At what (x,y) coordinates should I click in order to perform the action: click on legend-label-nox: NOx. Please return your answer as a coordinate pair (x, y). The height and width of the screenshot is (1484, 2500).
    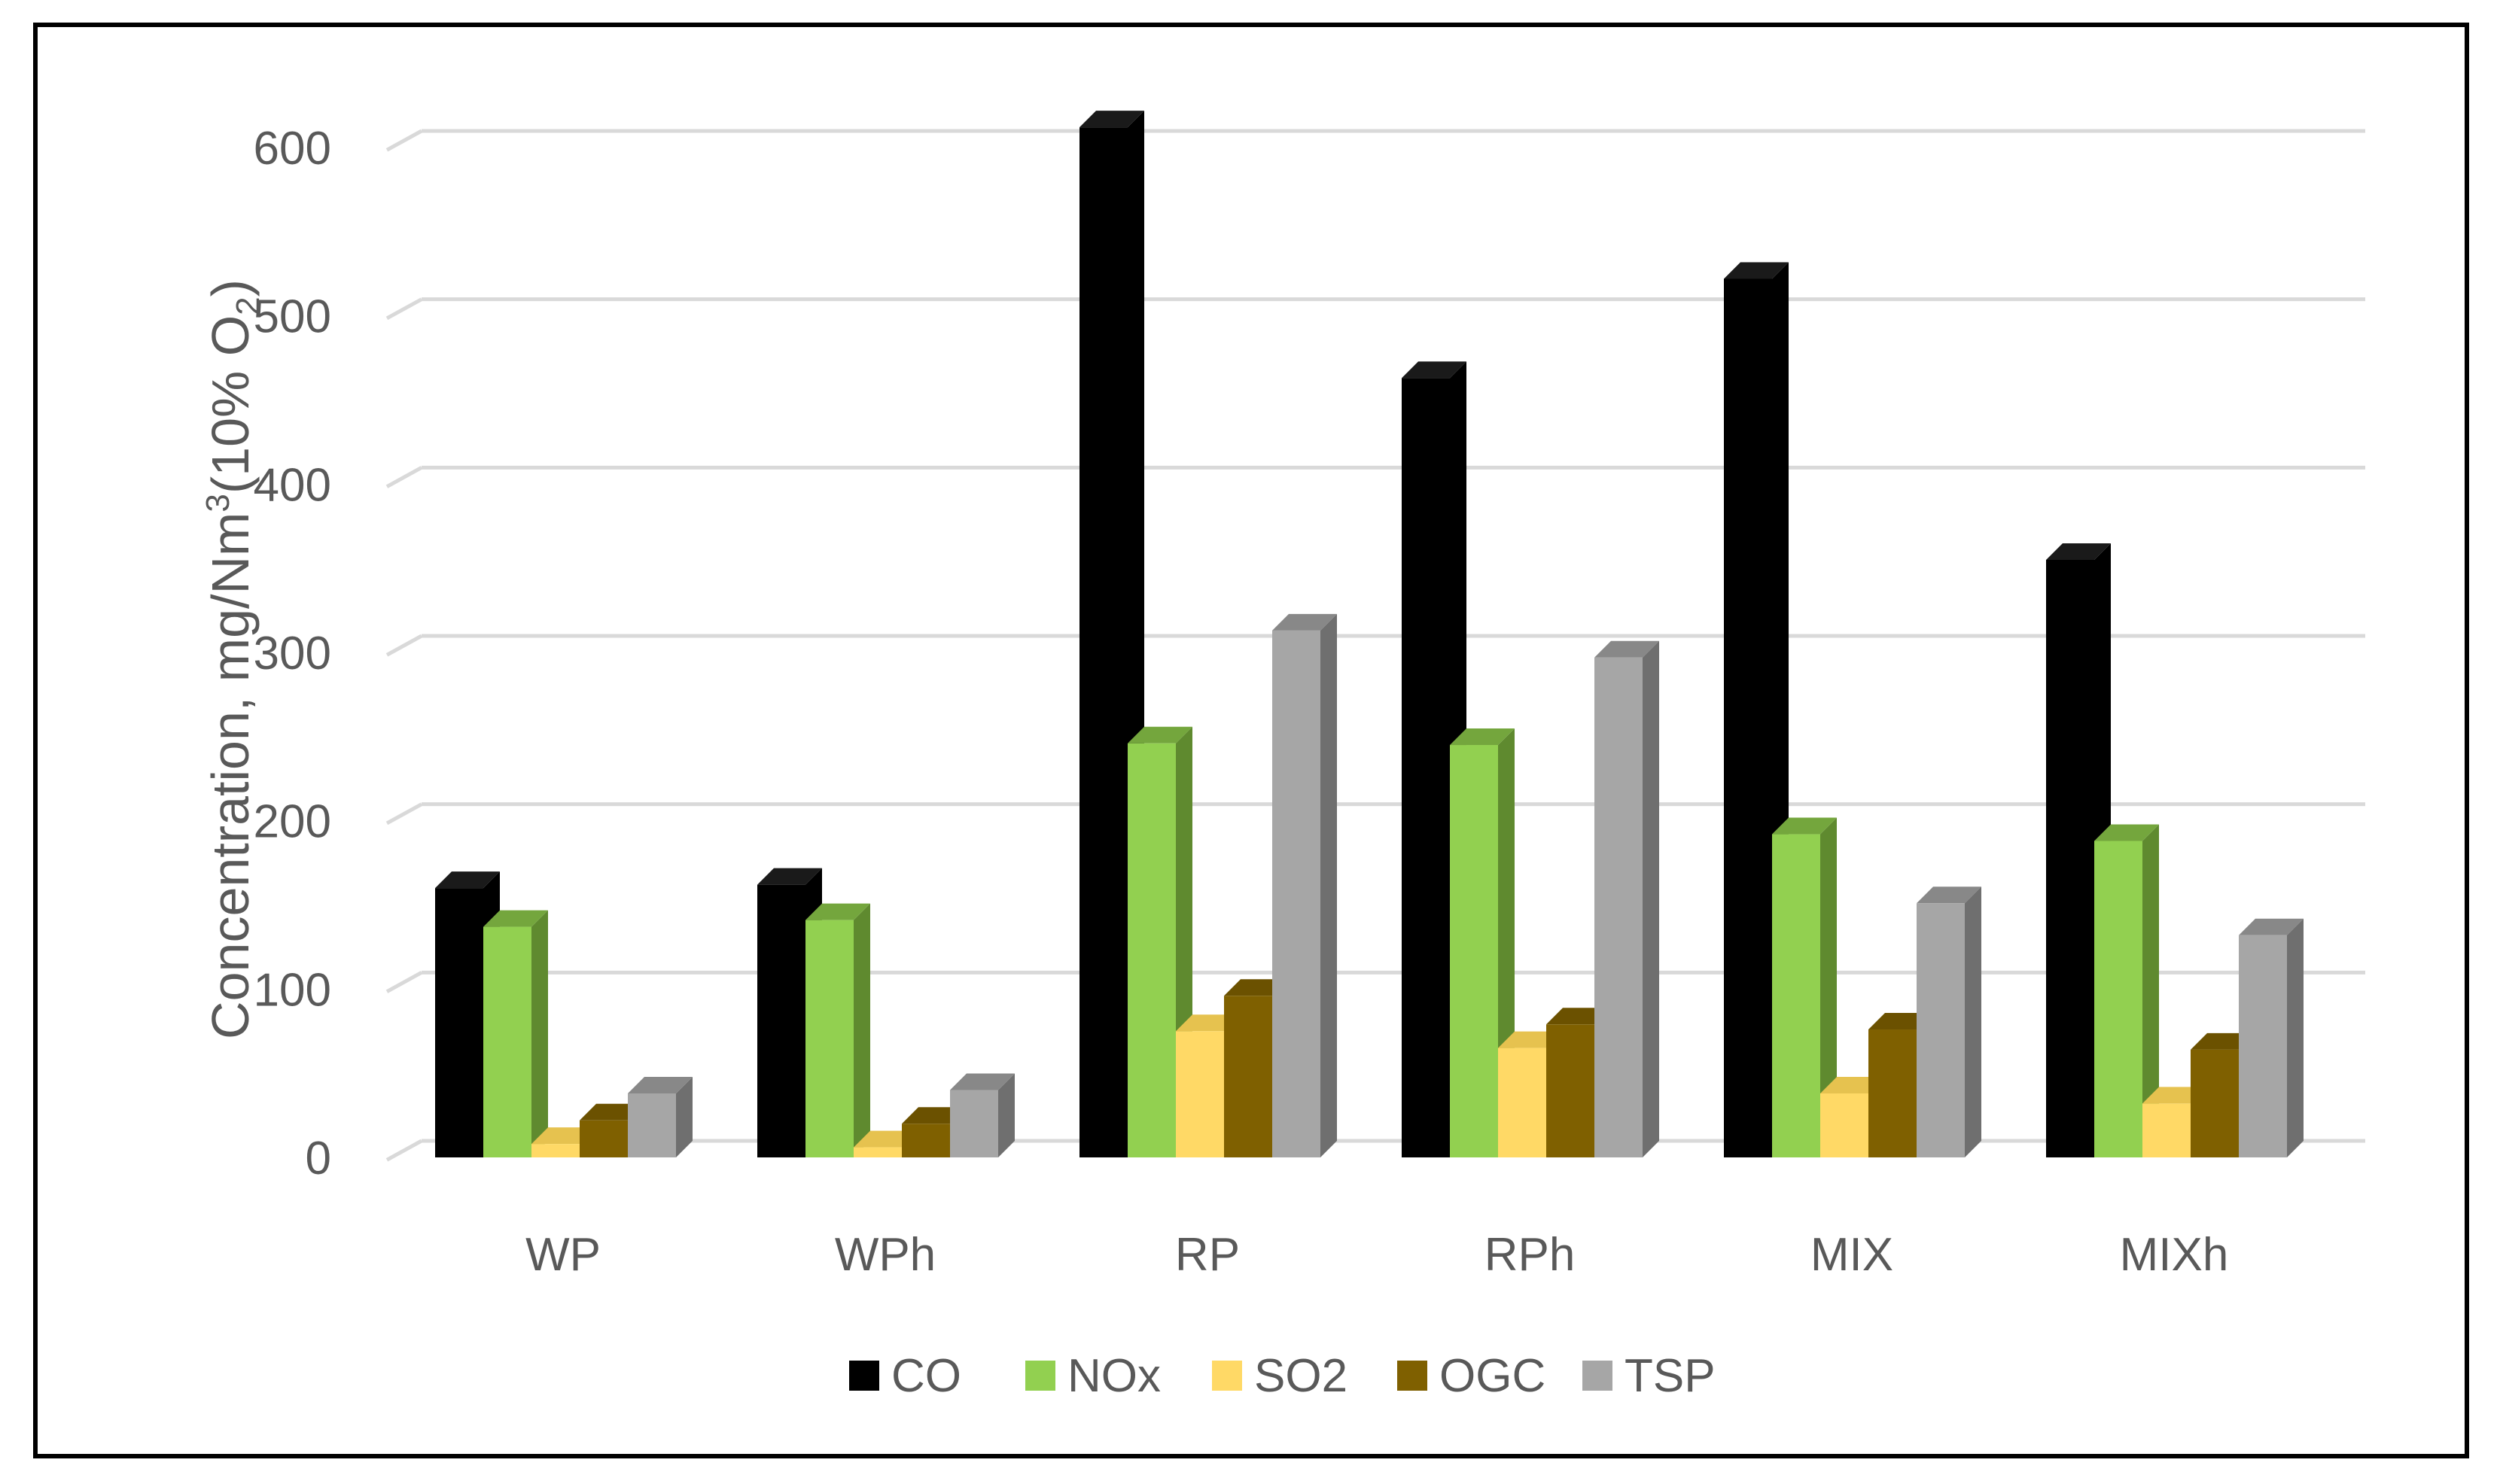
    Looking at the image, I should click on (1114, 1376).